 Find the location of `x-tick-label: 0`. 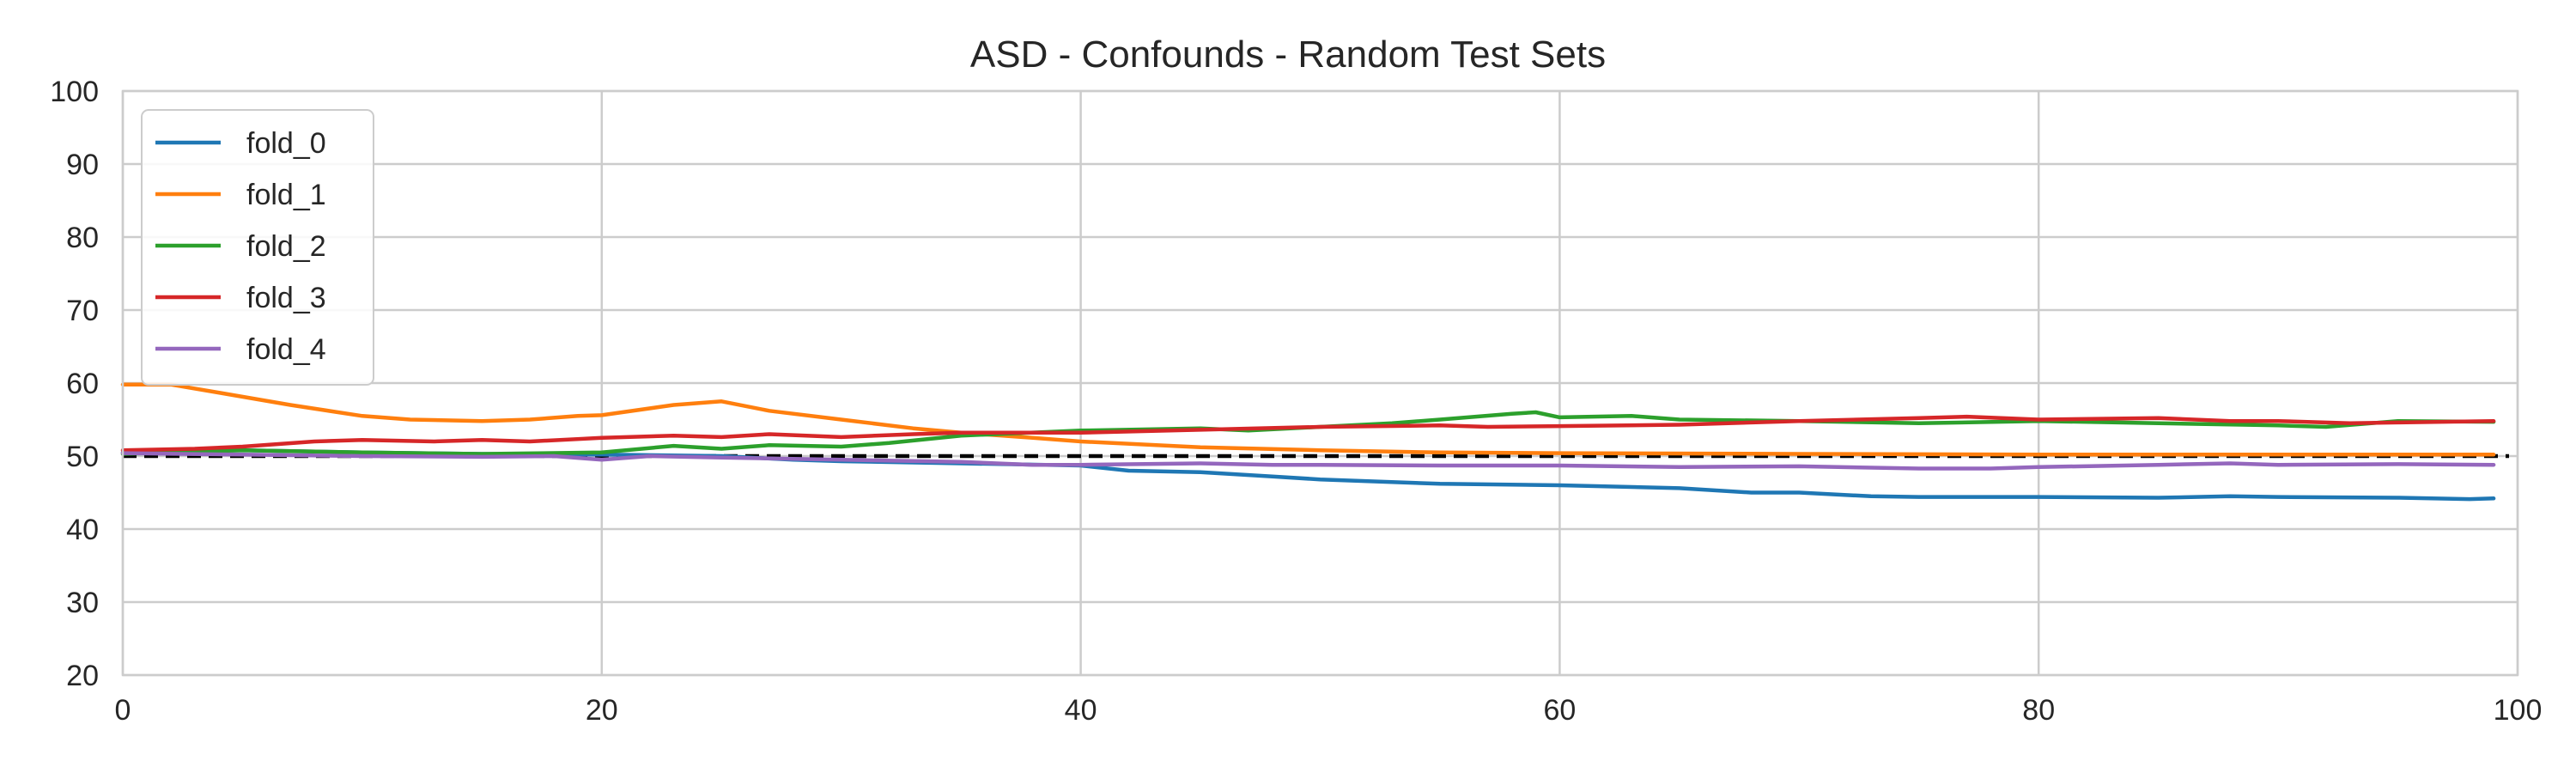

x-tick-label: 0 is located at coordinates (123, 710).